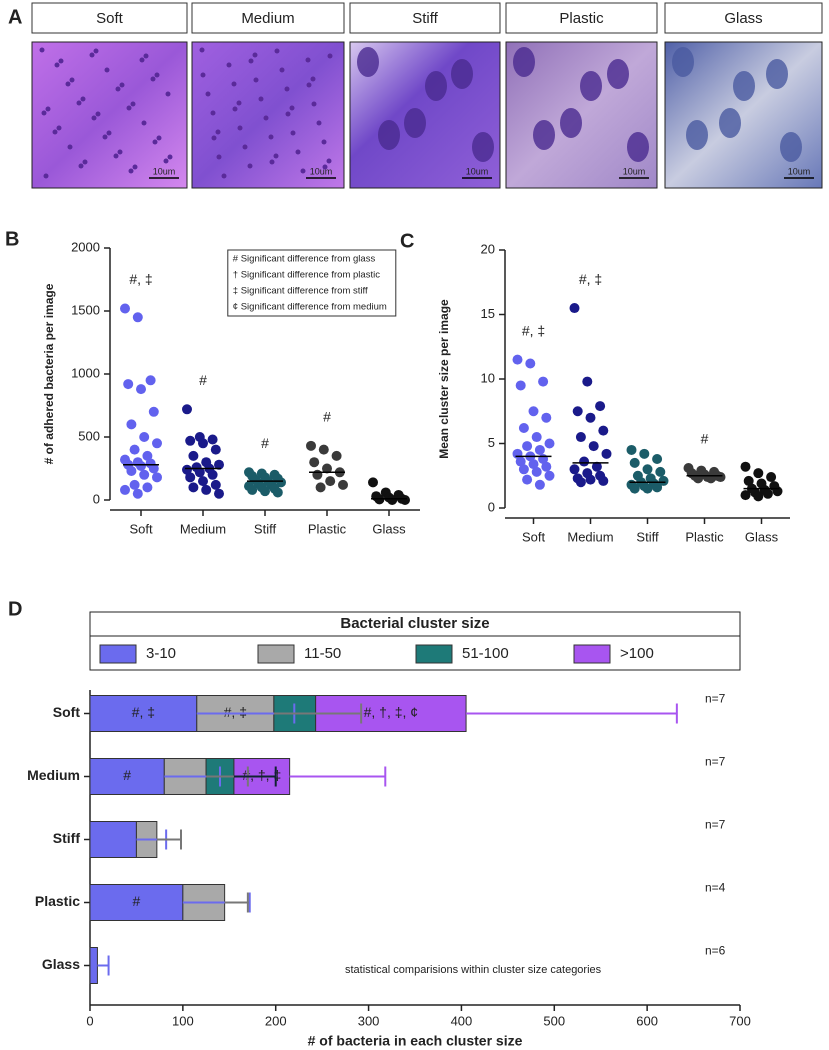  What do you see at coordinates (715, 951) in the screenshot?
I see `n-label: n=6` at bounding box center [715, 951].